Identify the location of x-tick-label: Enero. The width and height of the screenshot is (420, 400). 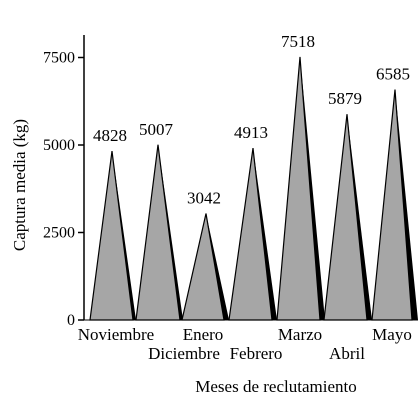
(203, 334).